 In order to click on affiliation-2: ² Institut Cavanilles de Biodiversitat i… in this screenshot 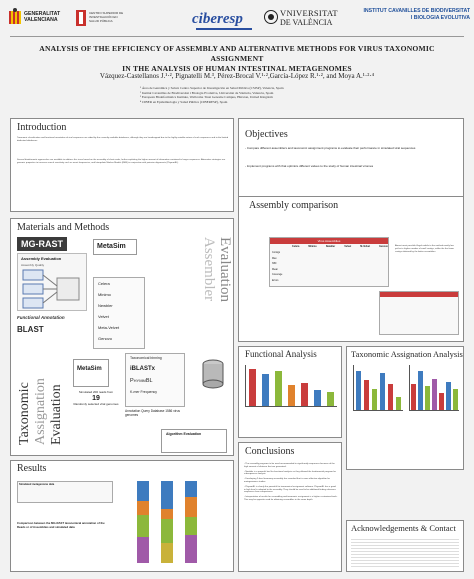, I will do `click(207, 92)`.